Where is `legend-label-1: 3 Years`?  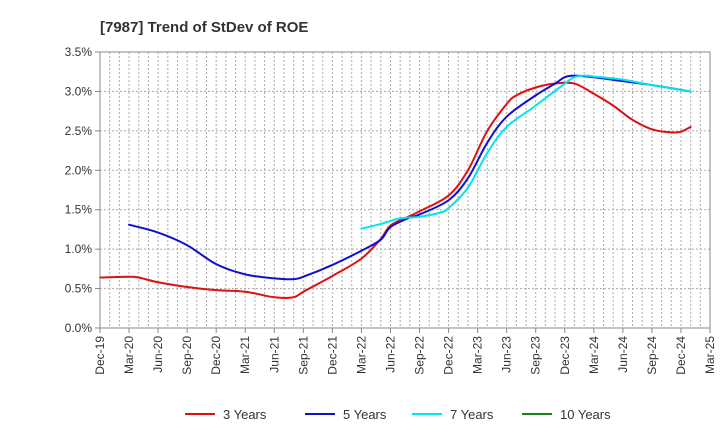
legend-label-1: 3 Years is located at coordinates (245, 414).